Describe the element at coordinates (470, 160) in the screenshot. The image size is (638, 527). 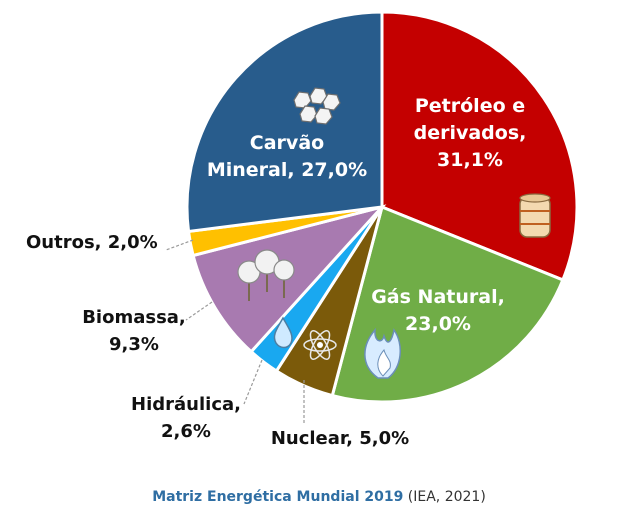
I see `slice-label-line: 31,1%` at that location.